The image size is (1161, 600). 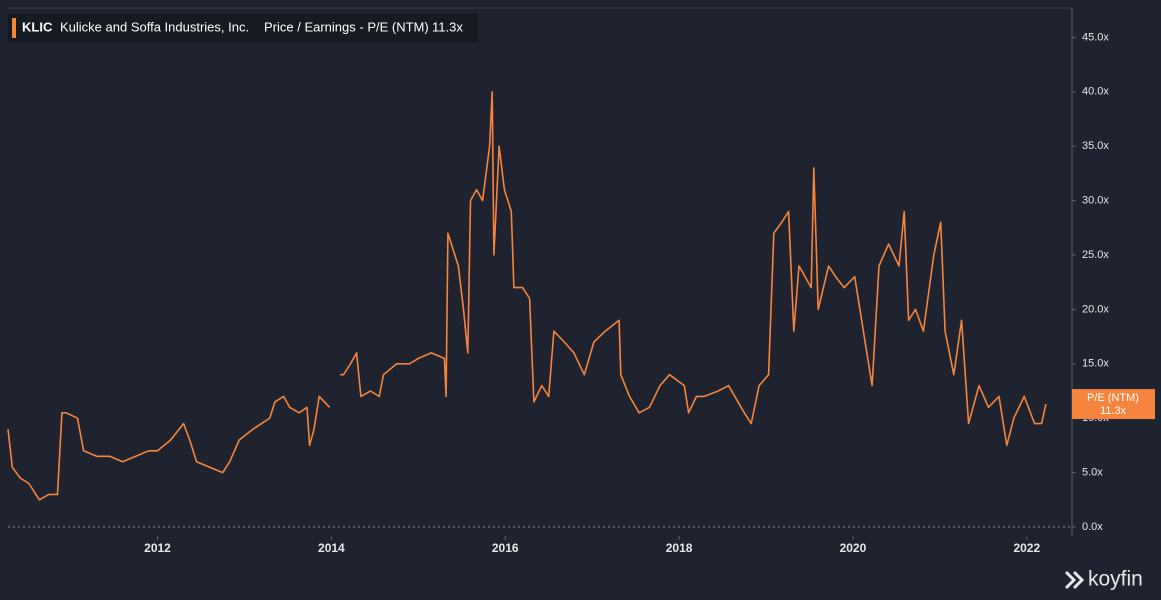 I want to click on x-tick-label: 2016, so click(x=505, y=548).